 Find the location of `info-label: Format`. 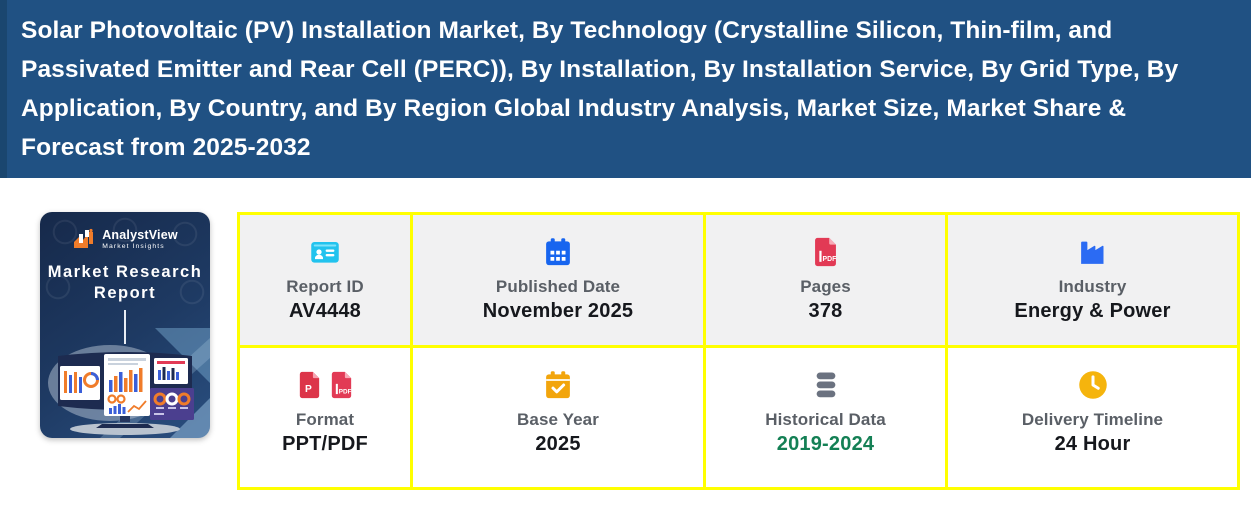

info-label: Format is located at coordinates (325, 419).